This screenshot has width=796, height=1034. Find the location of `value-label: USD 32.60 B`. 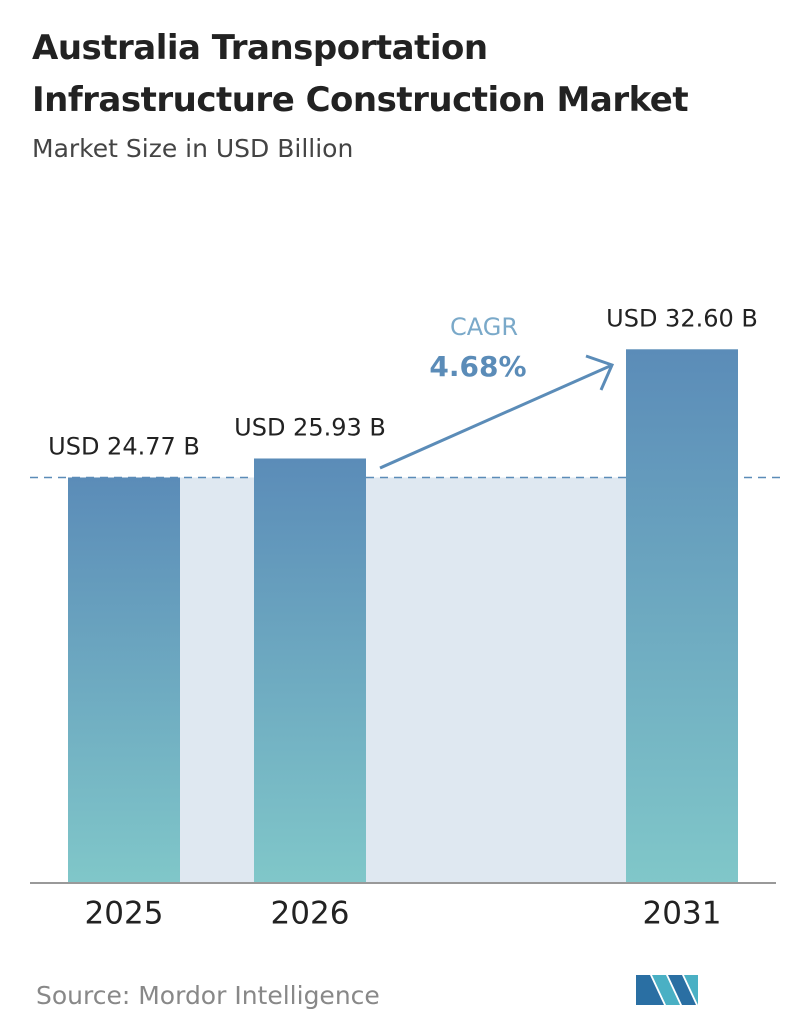

value-label: USD 32.60 B is located at coordinates (682, 318).